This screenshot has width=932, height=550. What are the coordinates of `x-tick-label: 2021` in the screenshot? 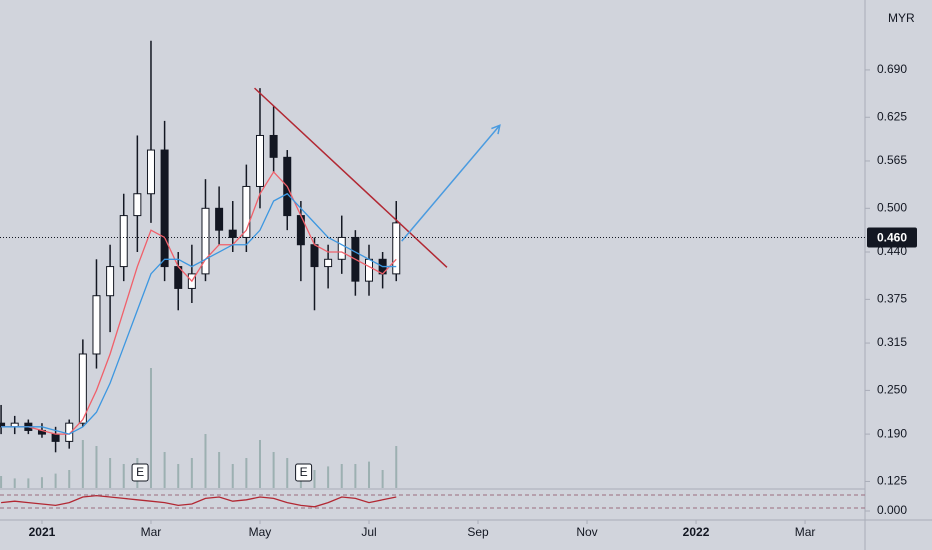 It's located at (42, 532).